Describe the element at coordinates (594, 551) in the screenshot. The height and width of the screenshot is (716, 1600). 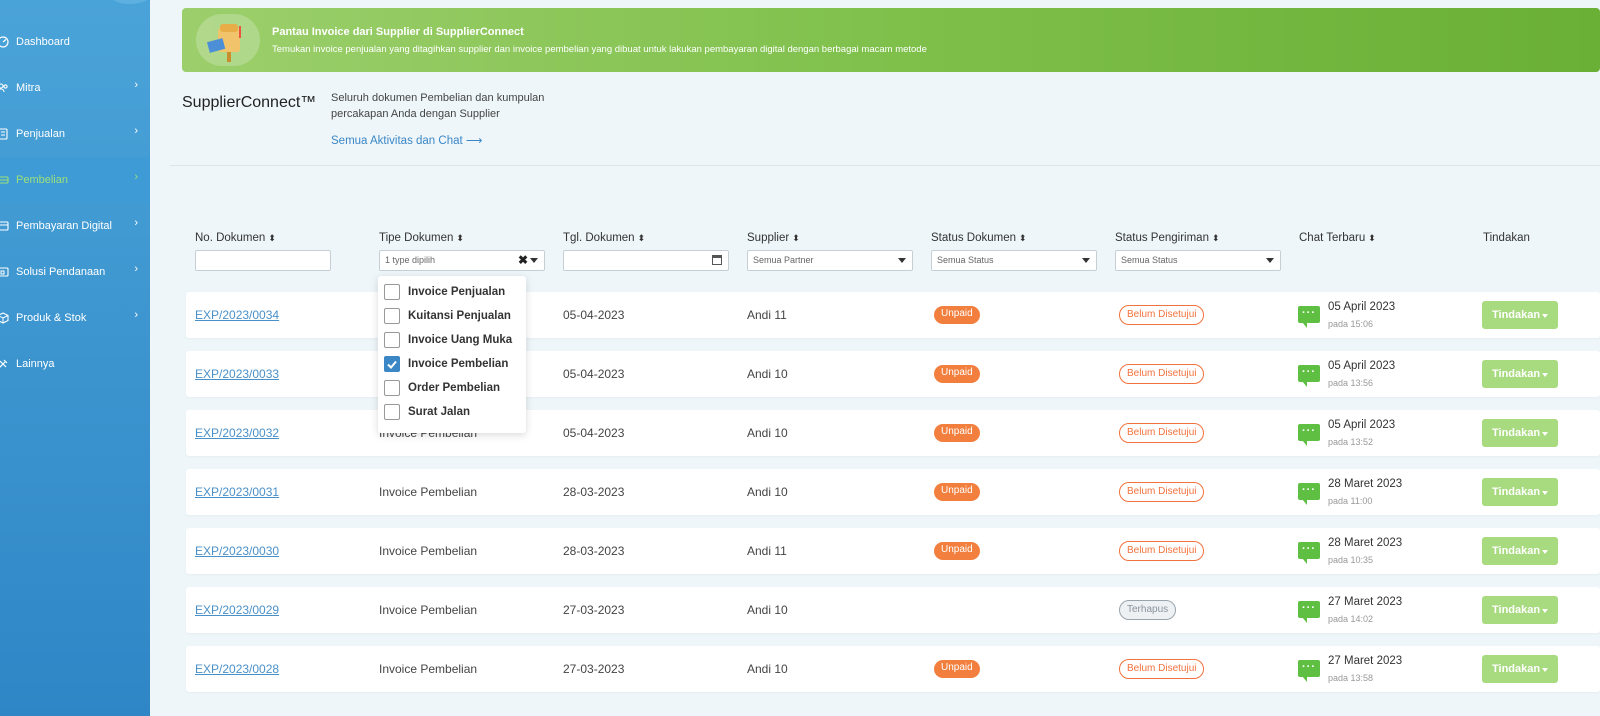
I see `doc-date-cell: 28-03-2023` at that location.